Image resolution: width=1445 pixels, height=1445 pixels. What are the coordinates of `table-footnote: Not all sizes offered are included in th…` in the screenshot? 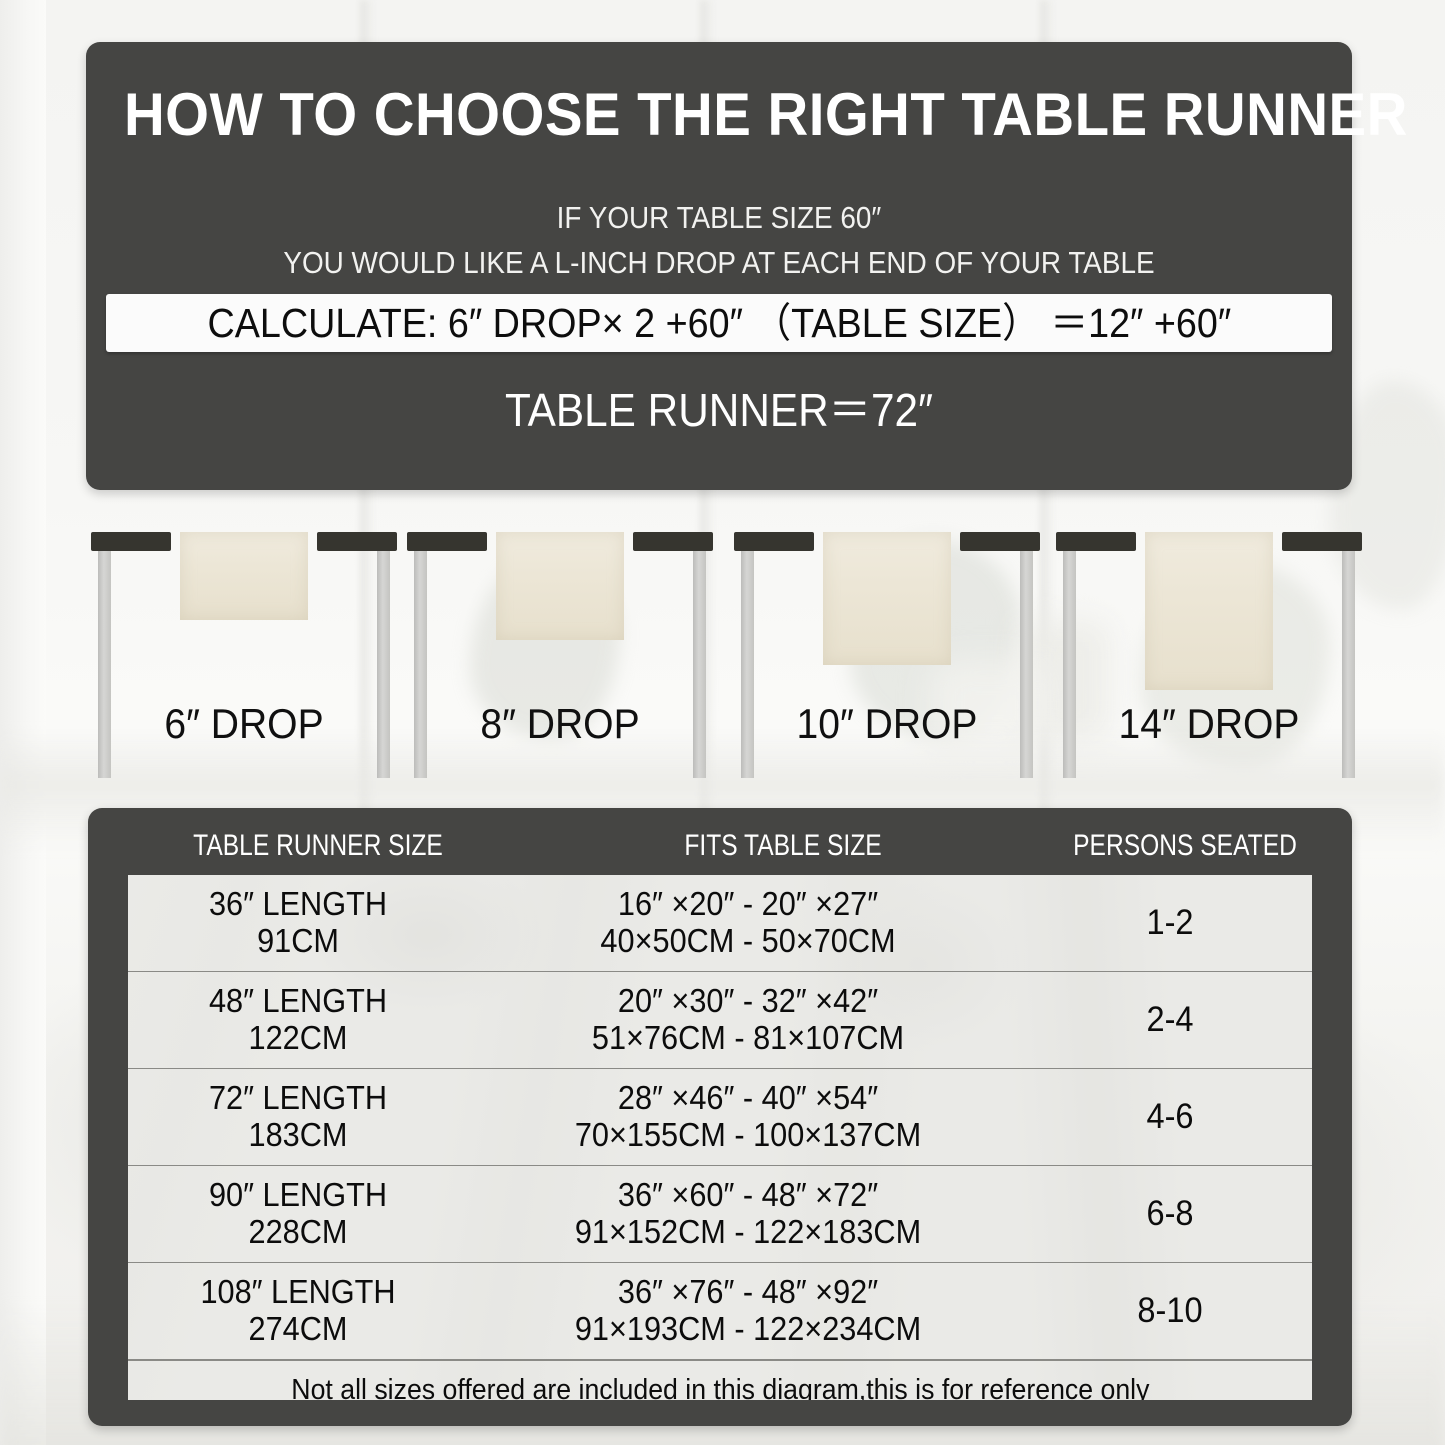 It's located at (720, 1387).